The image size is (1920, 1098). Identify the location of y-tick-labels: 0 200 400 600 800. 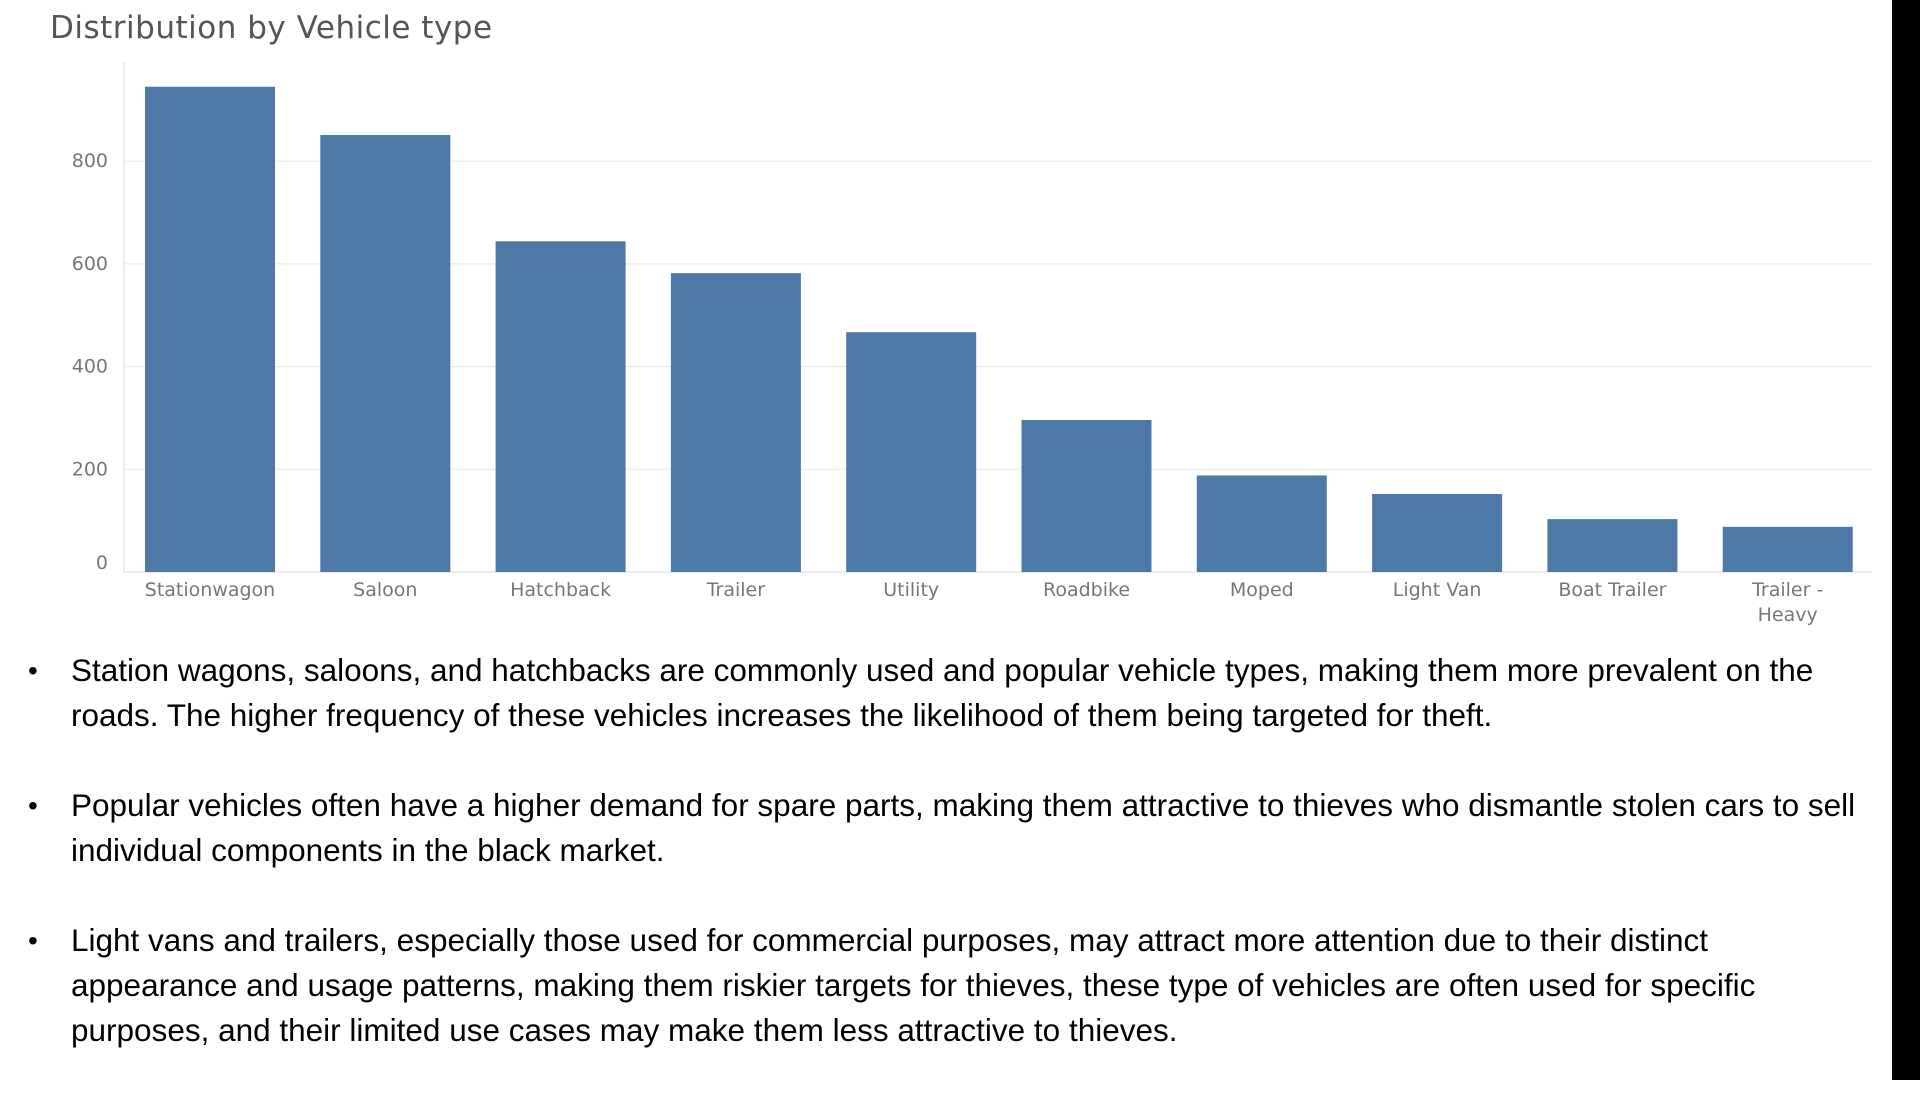
(90, 362).